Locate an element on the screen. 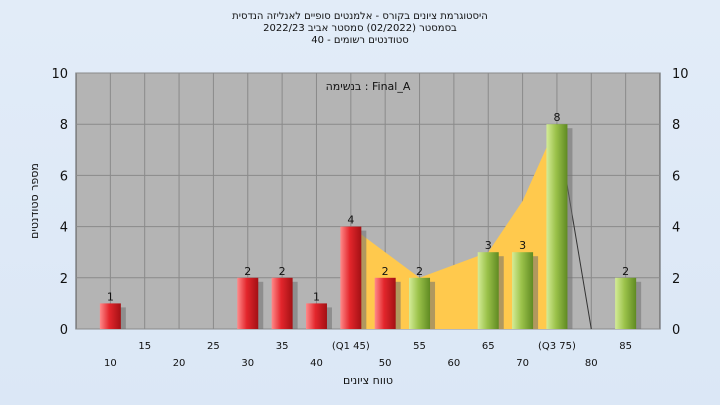 This screenshot has width=720, height=405. bar-value-label: 8 is located at coordinates (556, 117).